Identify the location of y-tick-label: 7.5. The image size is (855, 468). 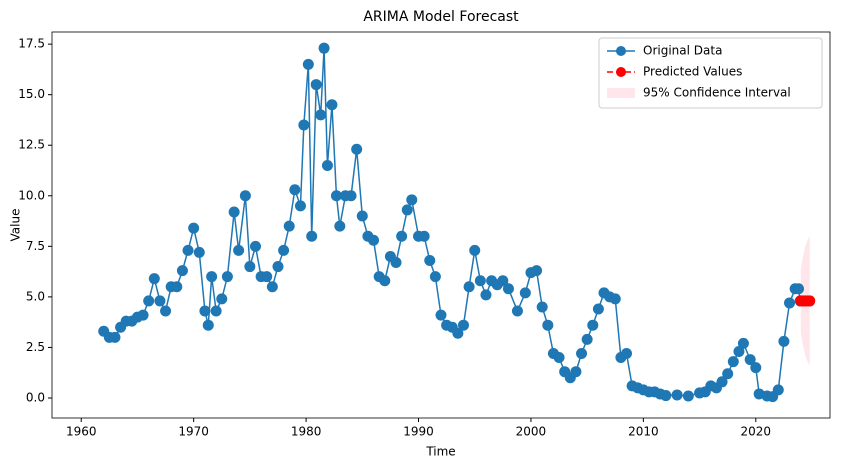
(35, 246).